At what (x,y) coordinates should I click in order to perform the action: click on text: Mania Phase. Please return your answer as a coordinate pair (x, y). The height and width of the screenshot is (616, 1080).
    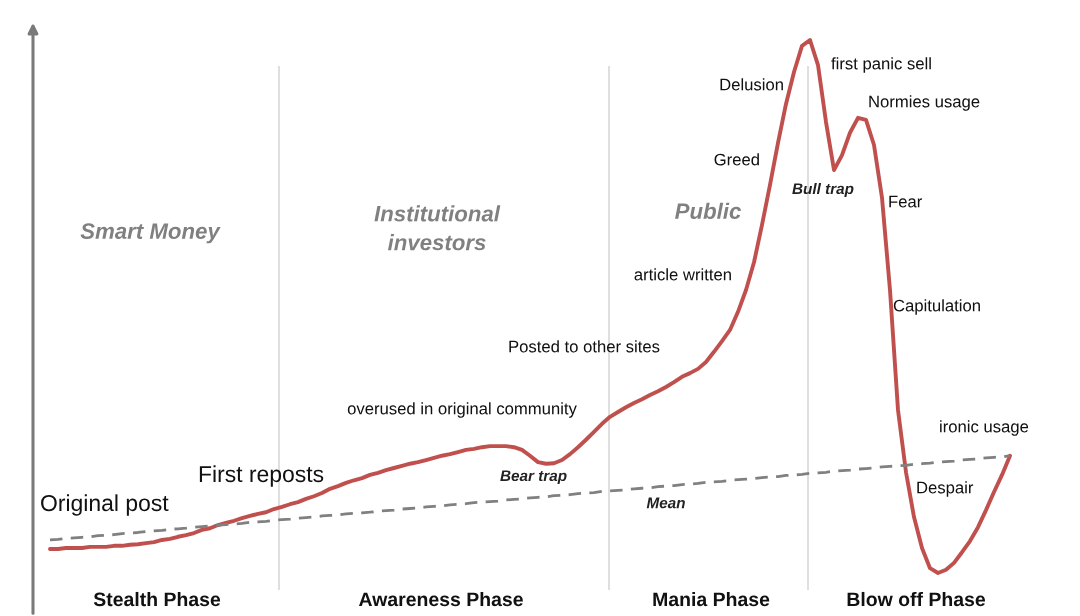
    Looking at the image, I should click on (711, 599).